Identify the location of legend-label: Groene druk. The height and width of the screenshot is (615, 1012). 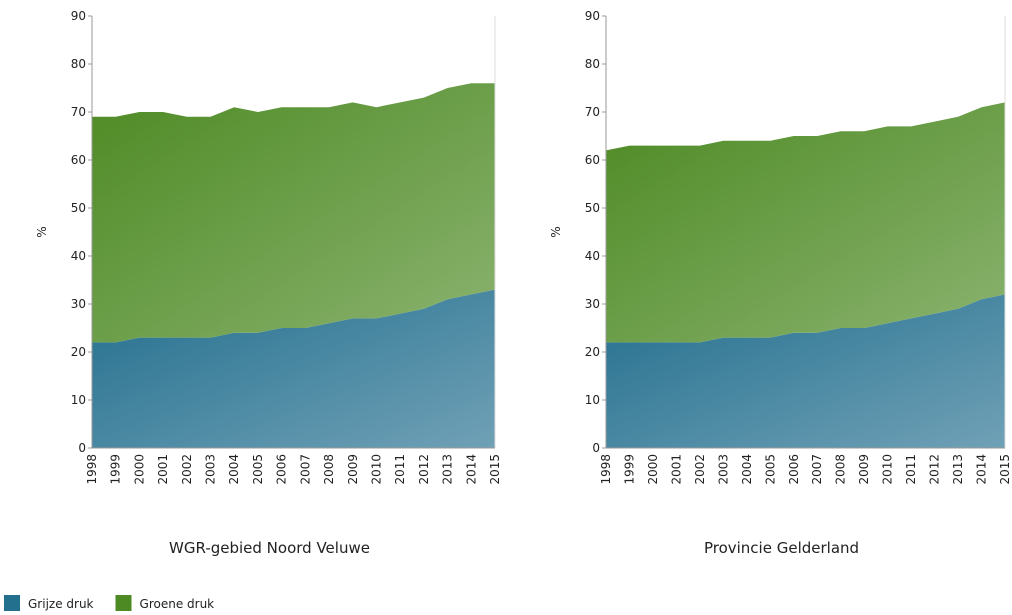
(177, 604).